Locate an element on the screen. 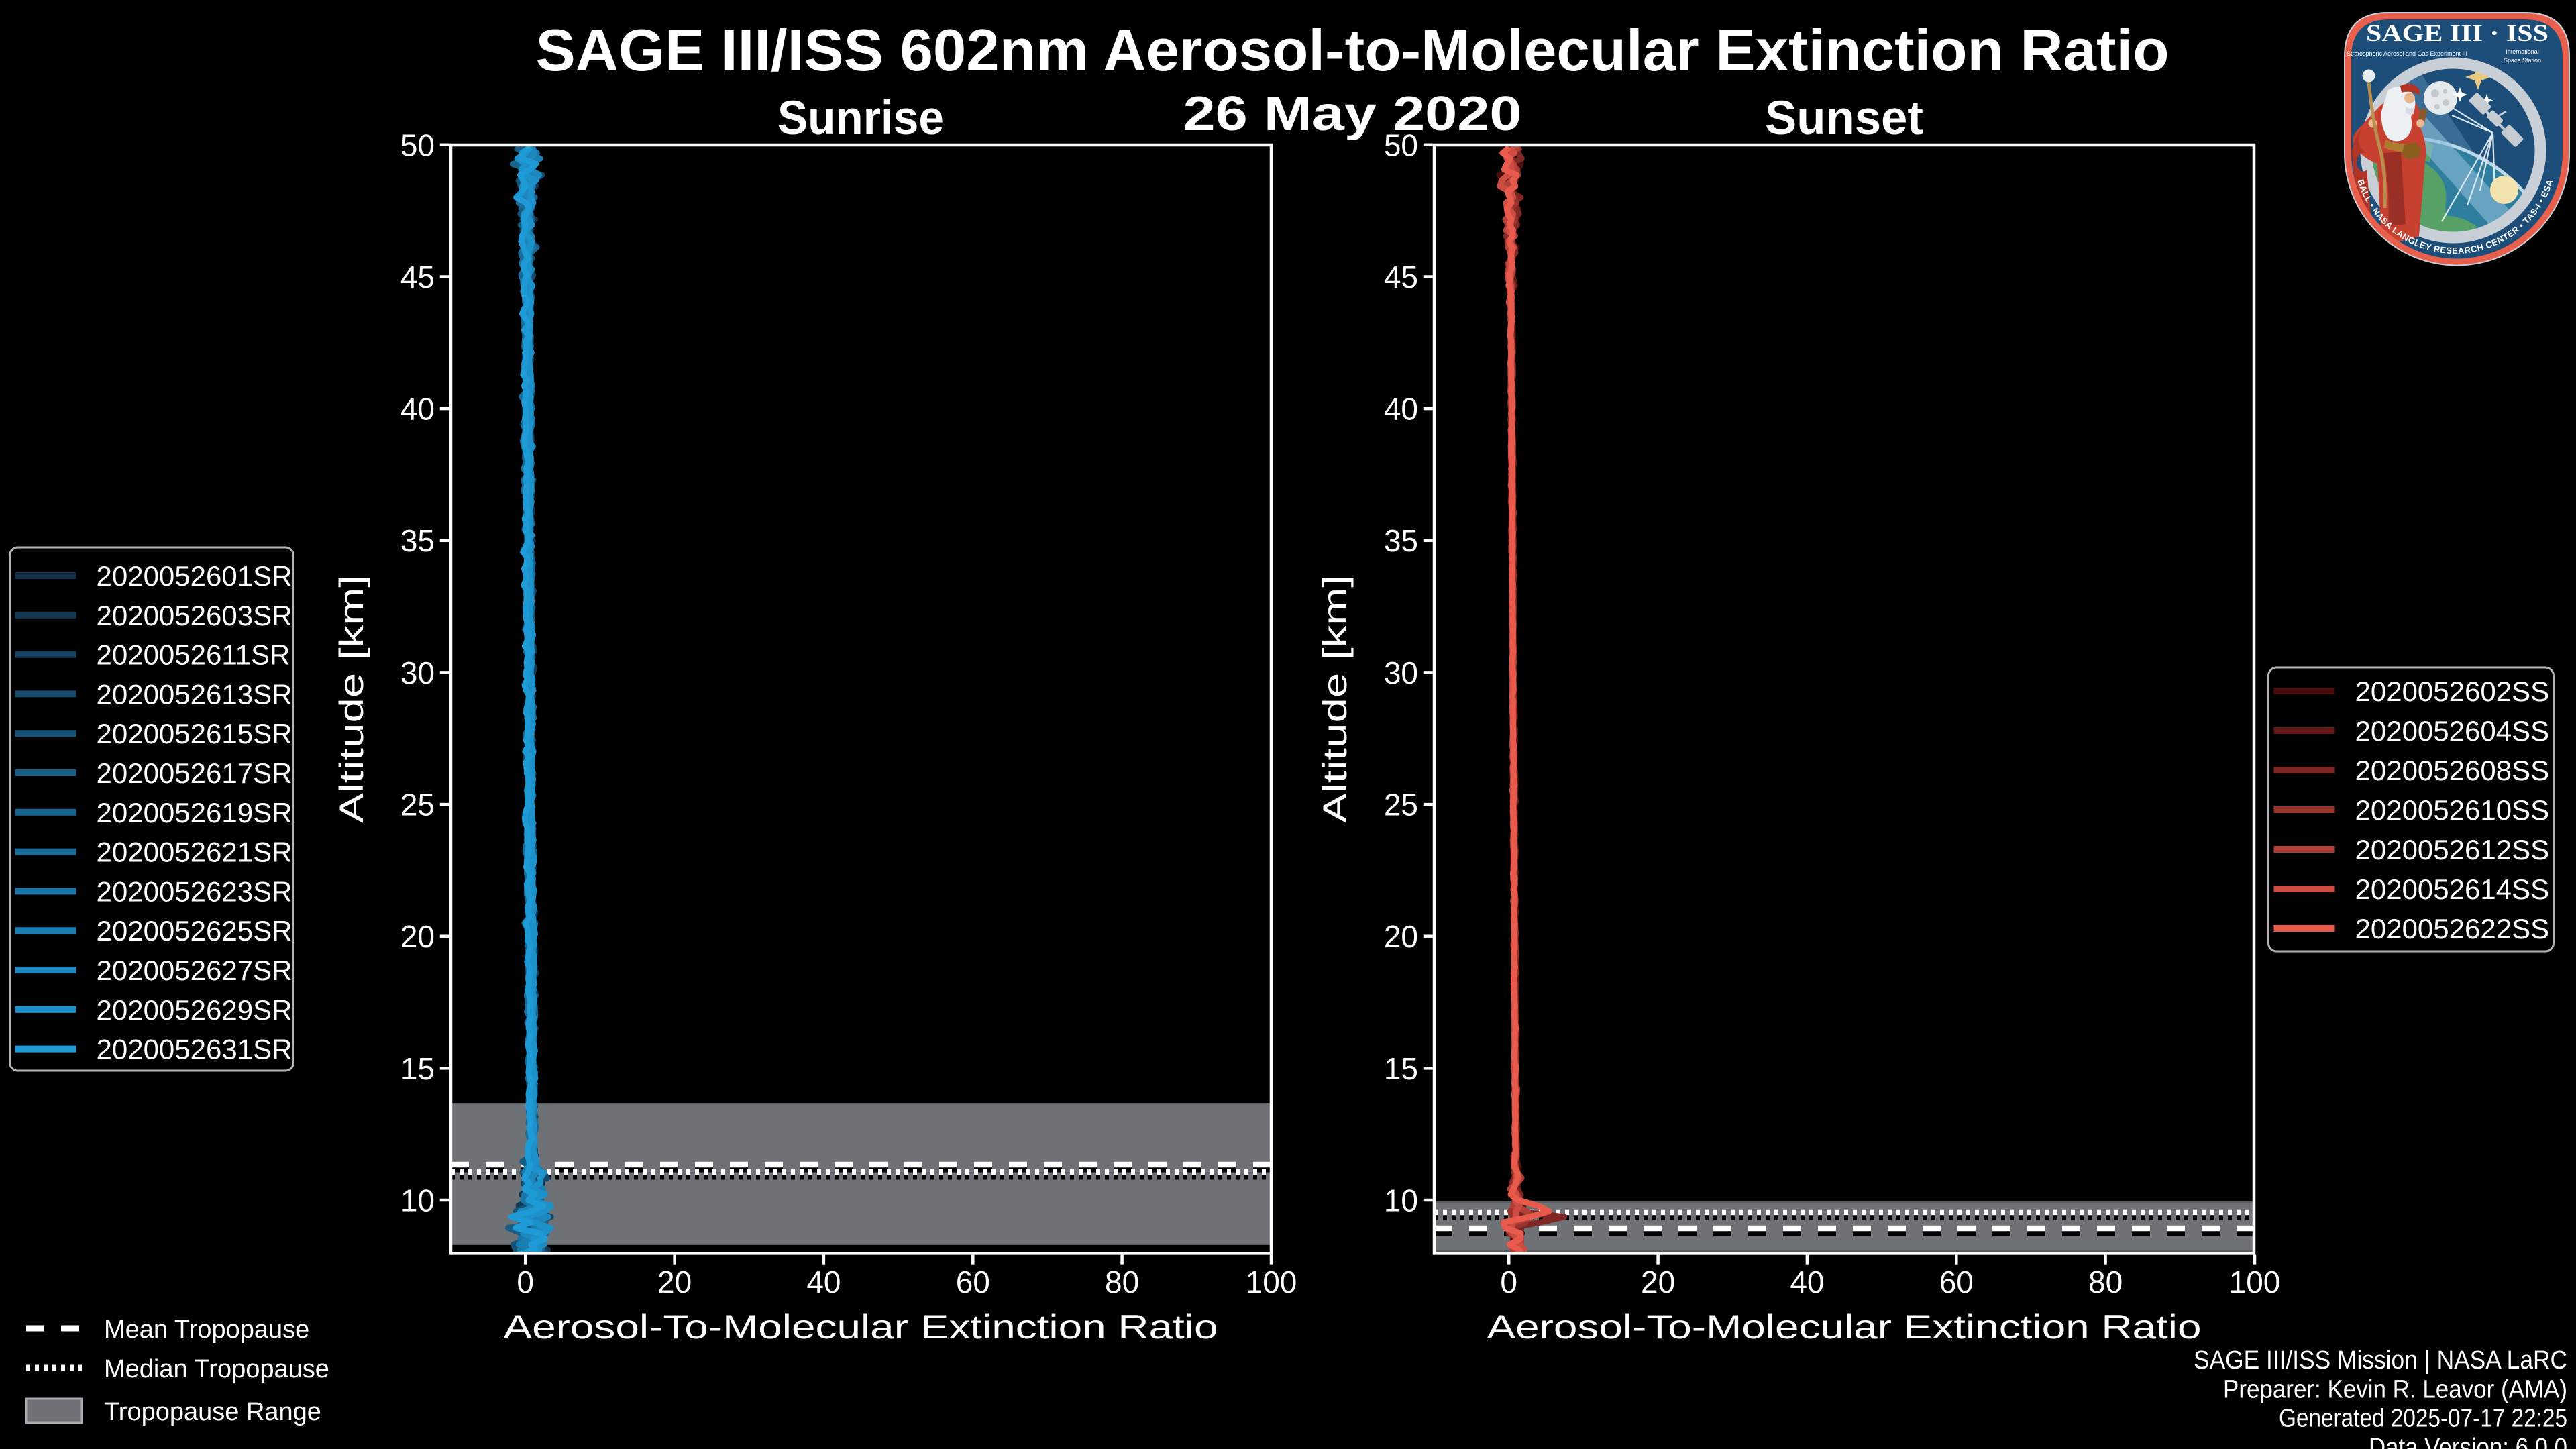  svg-text: Sunrise is located at coordinates (860, 118).